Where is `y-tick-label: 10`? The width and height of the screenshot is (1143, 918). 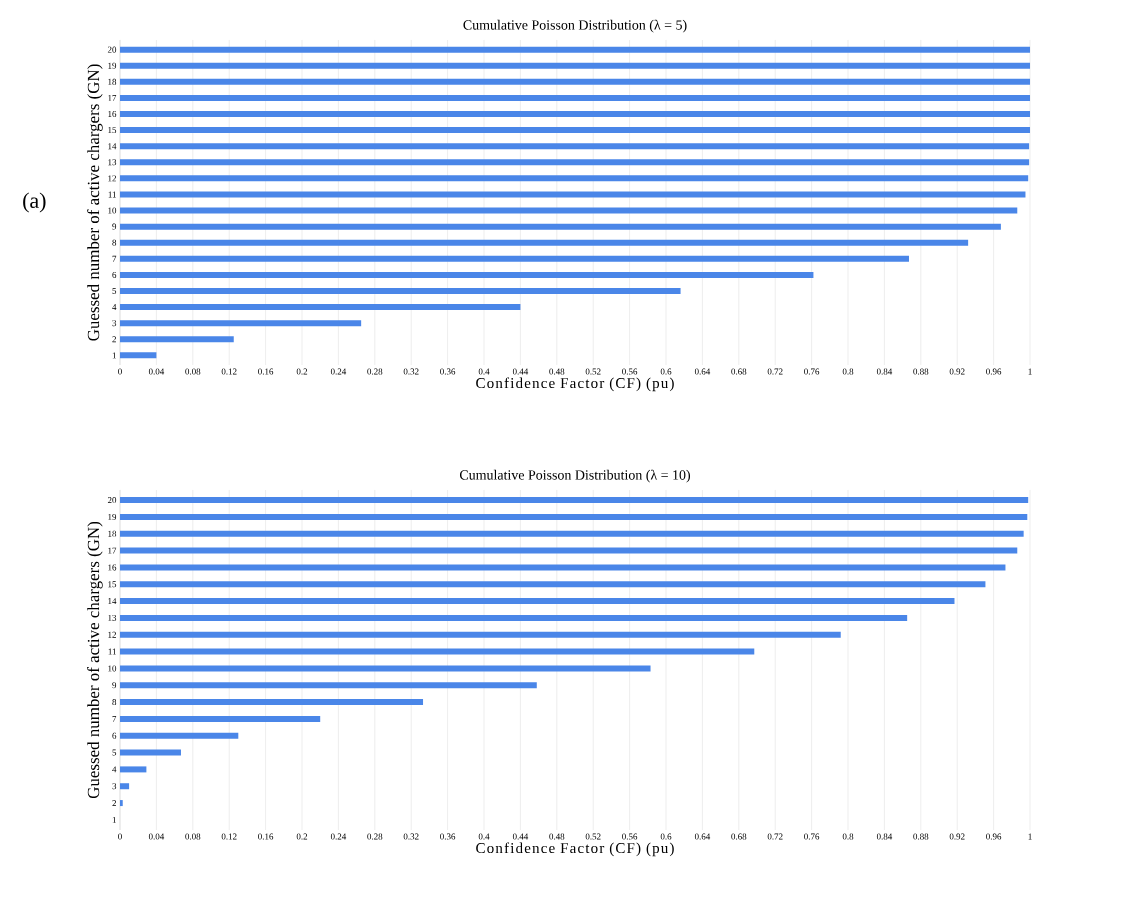 y-tick-label: 10 is located at coordinates (112, 668).